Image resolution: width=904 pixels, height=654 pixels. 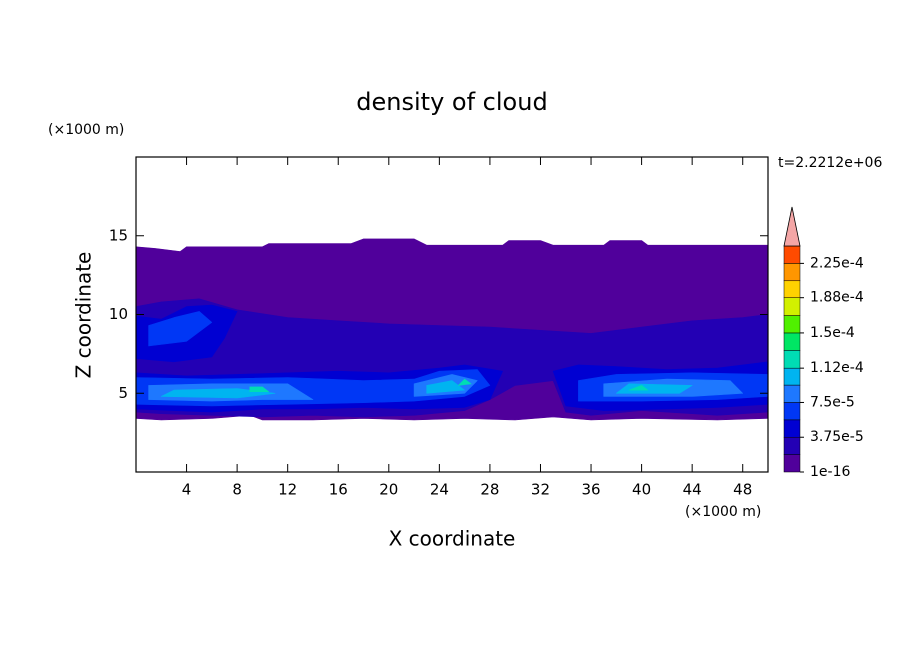 I want to click on x-tick-label: 28, so click(x=489, y=490).